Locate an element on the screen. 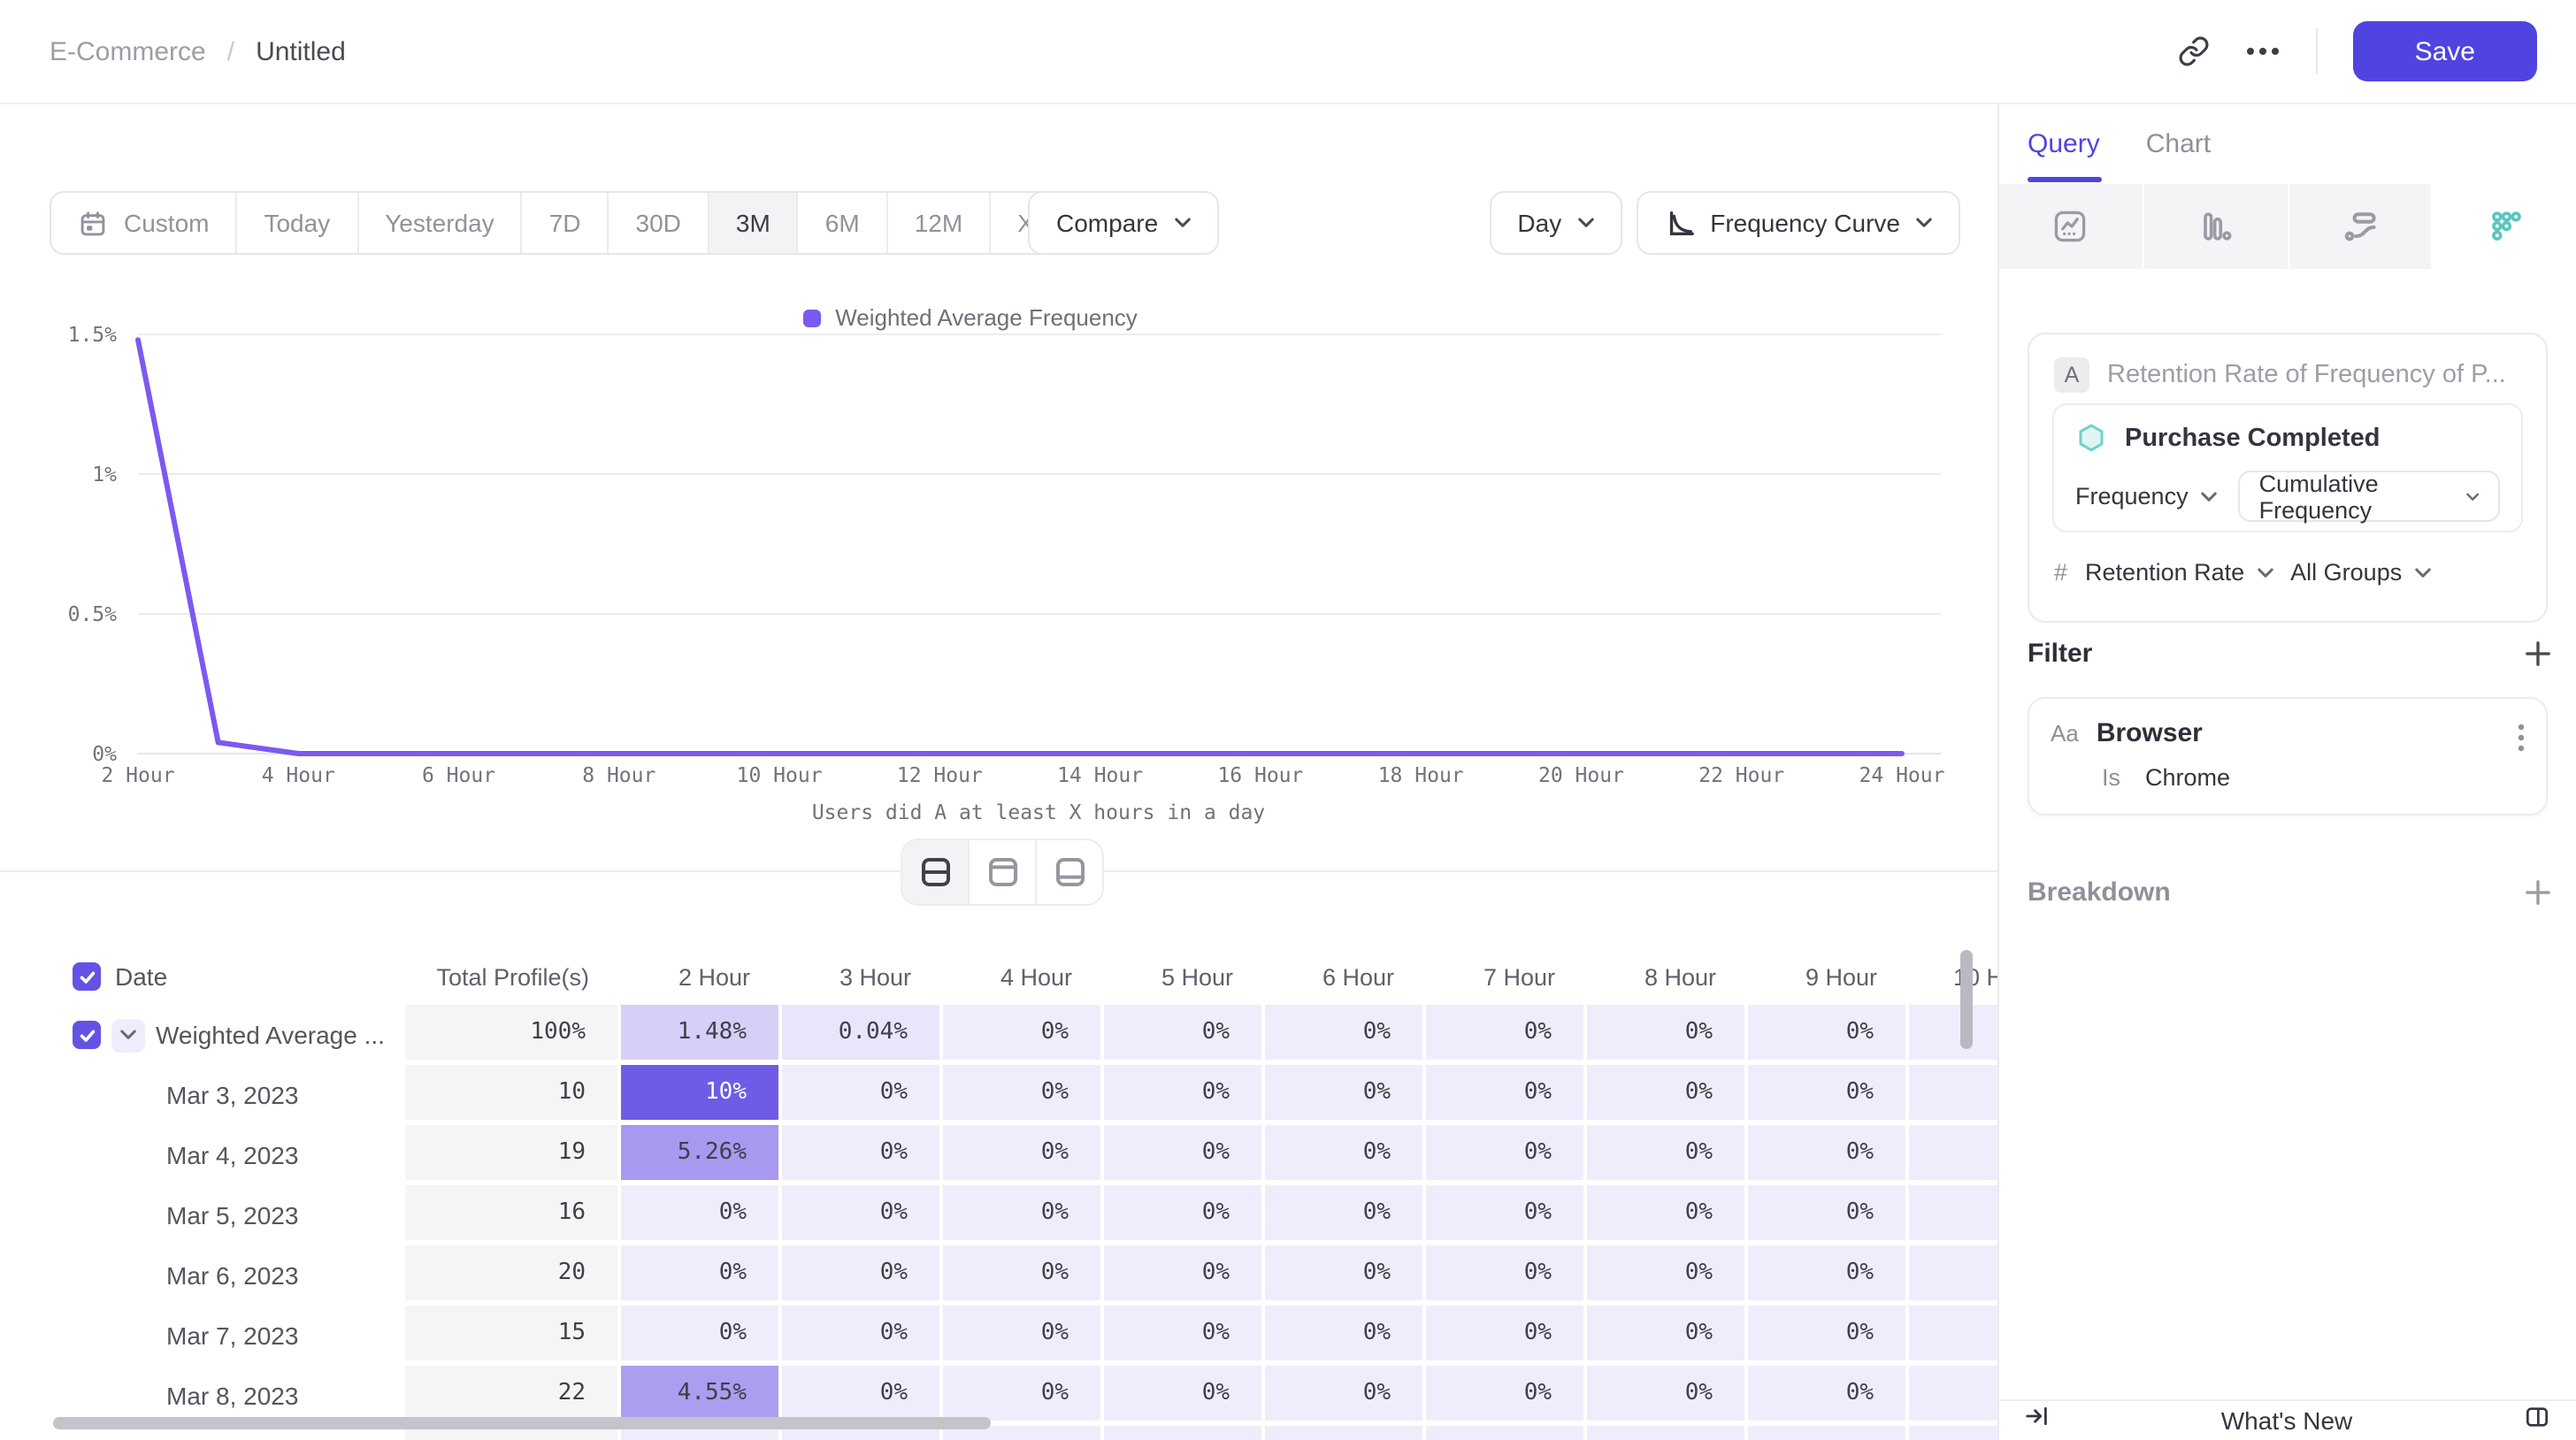  event-name: Purchase Completed is located at coordinates (2252, 439).